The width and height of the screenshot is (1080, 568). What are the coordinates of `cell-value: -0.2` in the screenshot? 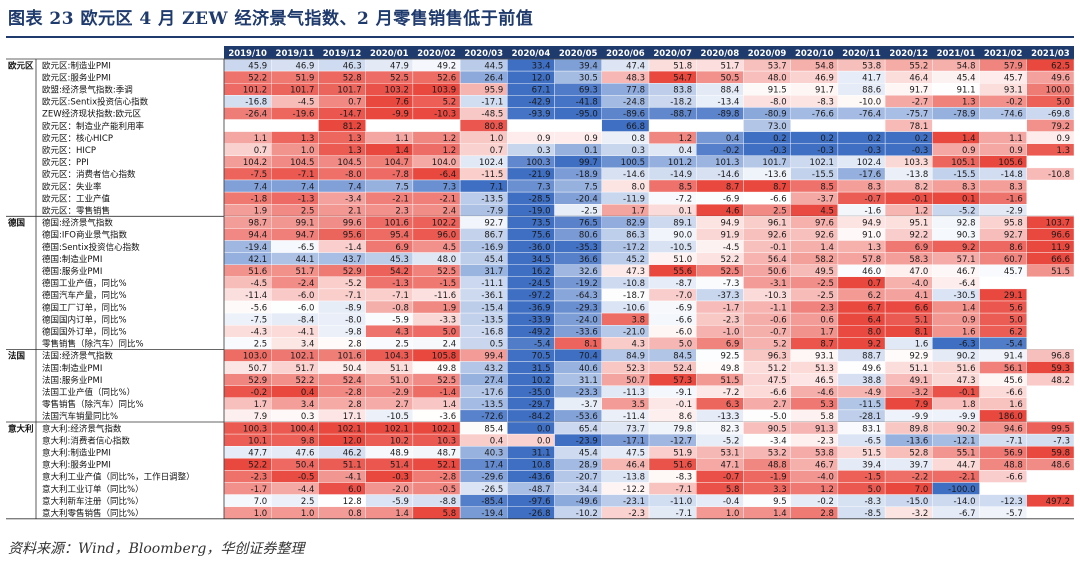 It's located at (731, 151).